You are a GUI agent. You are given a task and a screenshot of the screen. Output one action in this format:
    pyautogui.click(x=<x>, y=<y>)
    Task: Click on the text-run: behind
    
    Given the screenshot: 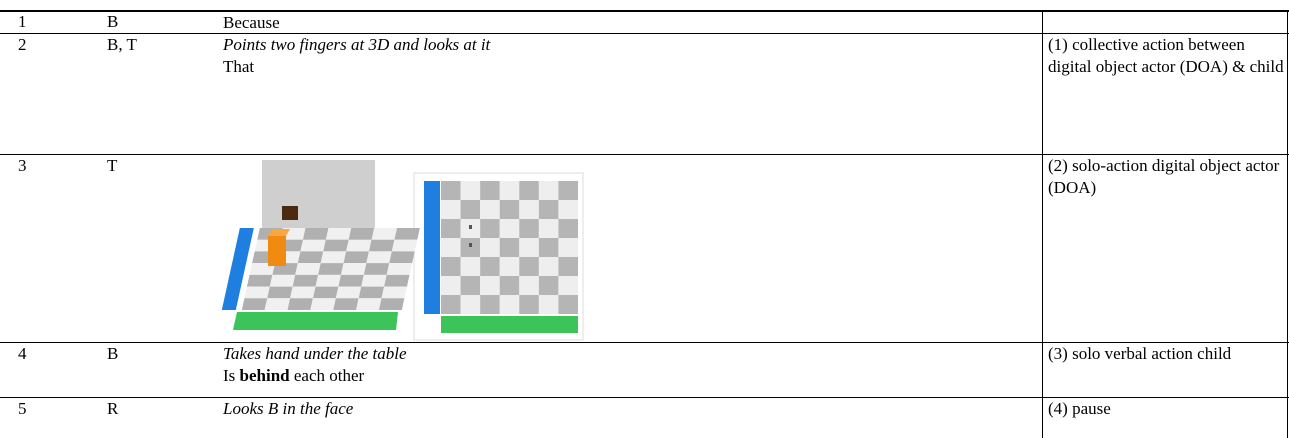 What is the action you would take?
    pyautogui.click(x=264, y=375)
    